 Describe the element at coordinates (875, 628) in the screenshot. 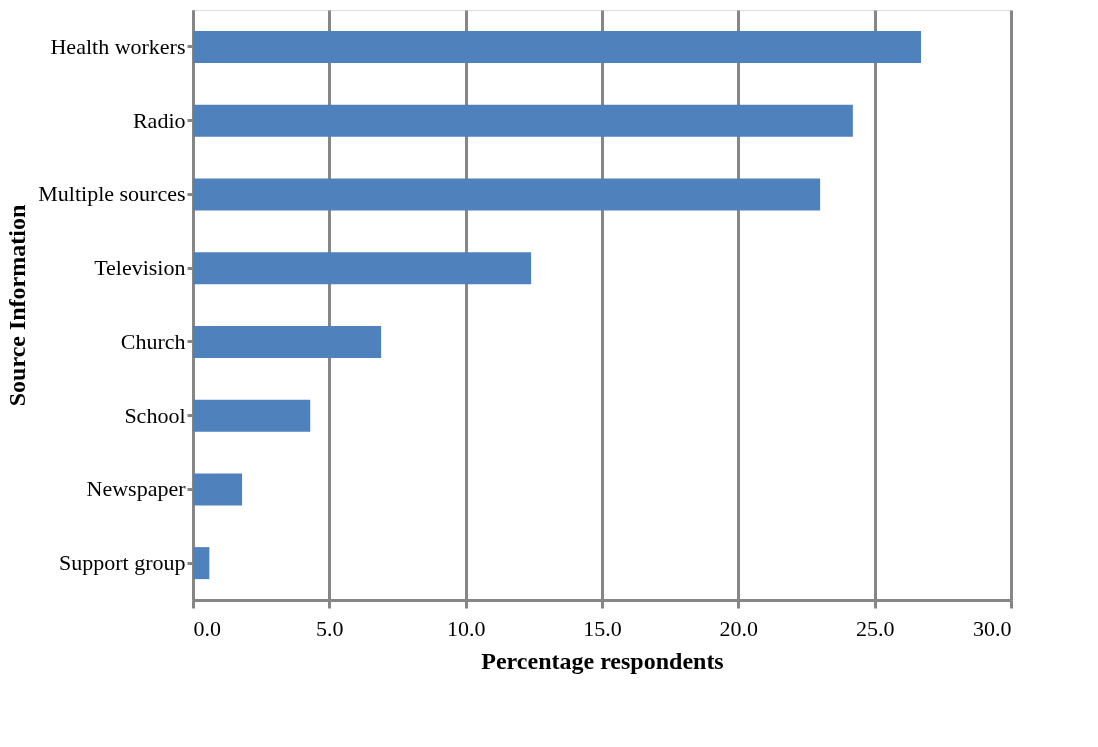

I see `x-tick-label: 25.0` at that location.